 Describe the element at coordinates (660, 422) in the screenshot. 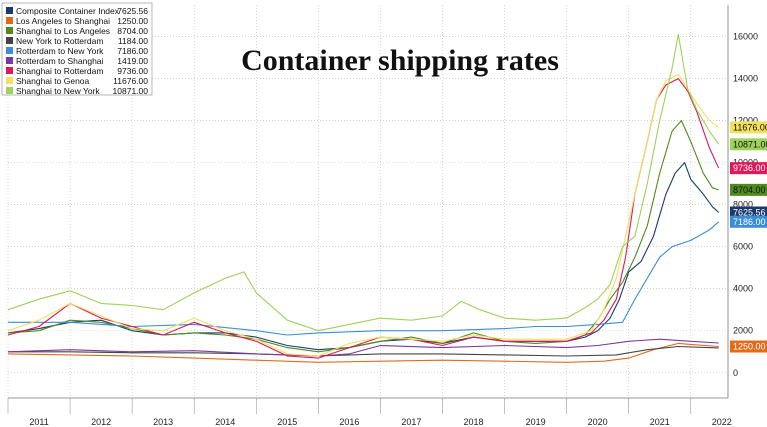

I see `x-tick-label: 2021` at that location.